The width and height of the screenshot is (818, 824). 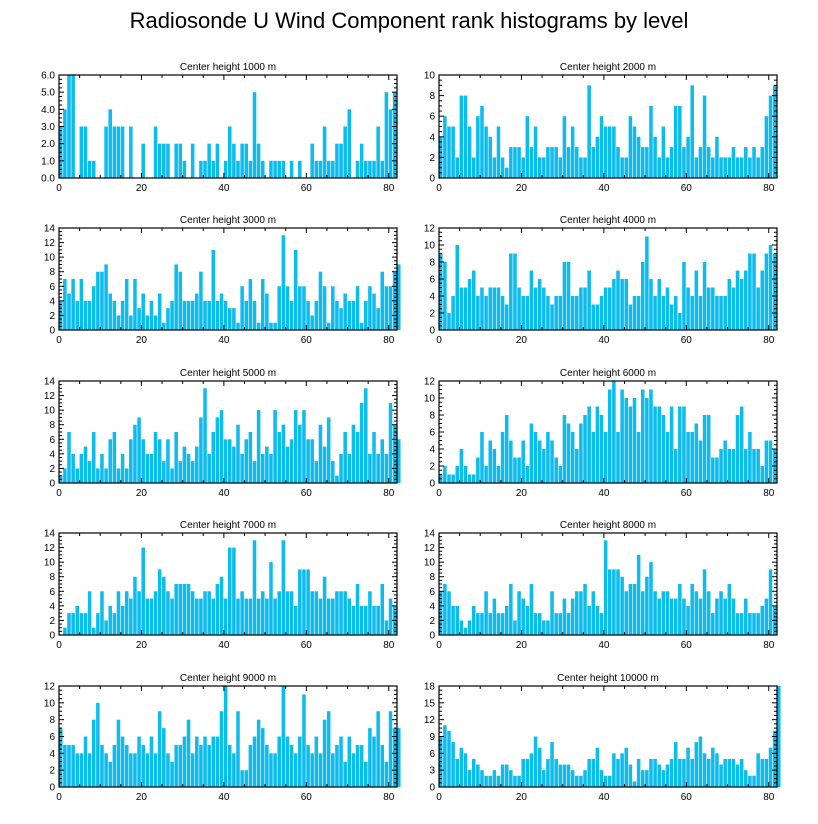 What do you see at coordinates (430, 534) in the screenshot?
I see `y-tick-label: 14` at bounding box center [430, 534].